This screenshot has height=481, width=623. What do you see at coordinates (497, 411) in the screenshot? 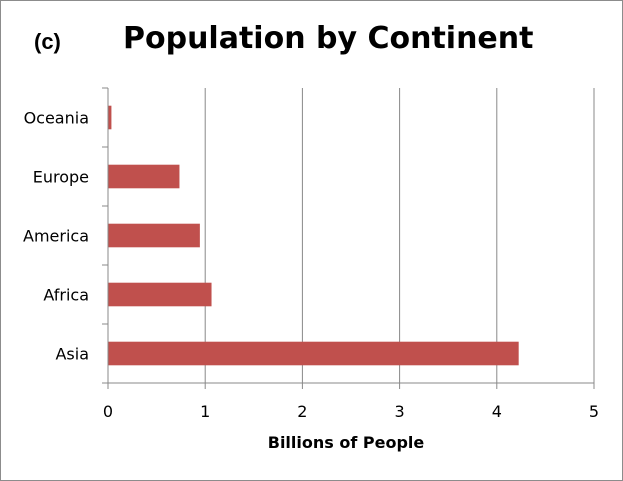
I see `x-tick-label: 4` at bounding box center [497, 411].